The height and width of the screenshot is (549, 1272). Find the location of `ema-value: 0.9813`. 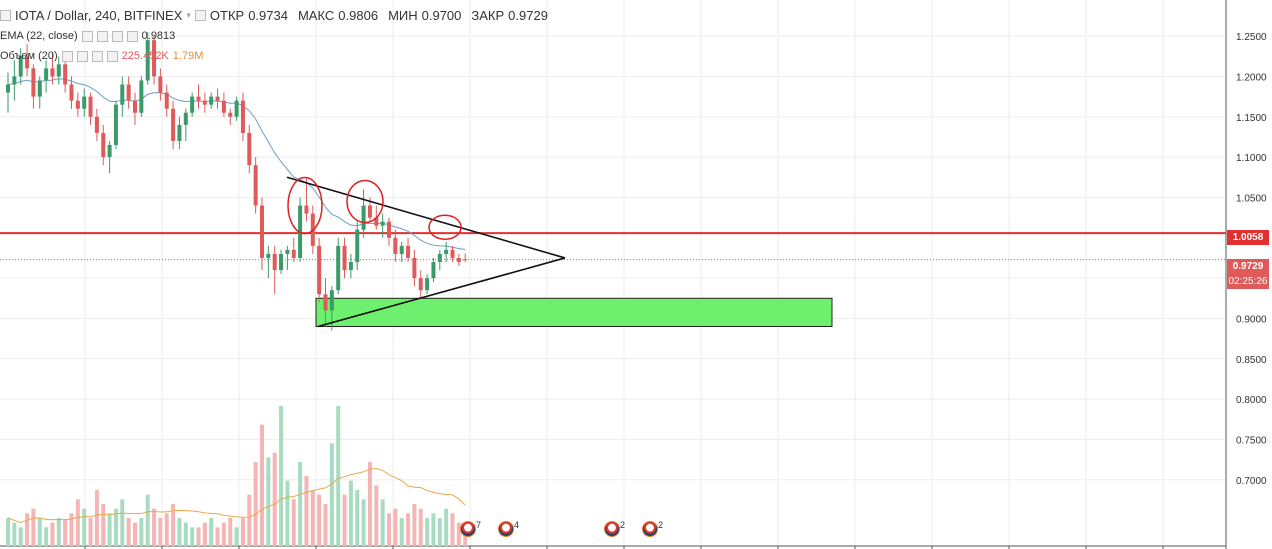

ema-value: 0.9813 is located at coordinates (158, 36).